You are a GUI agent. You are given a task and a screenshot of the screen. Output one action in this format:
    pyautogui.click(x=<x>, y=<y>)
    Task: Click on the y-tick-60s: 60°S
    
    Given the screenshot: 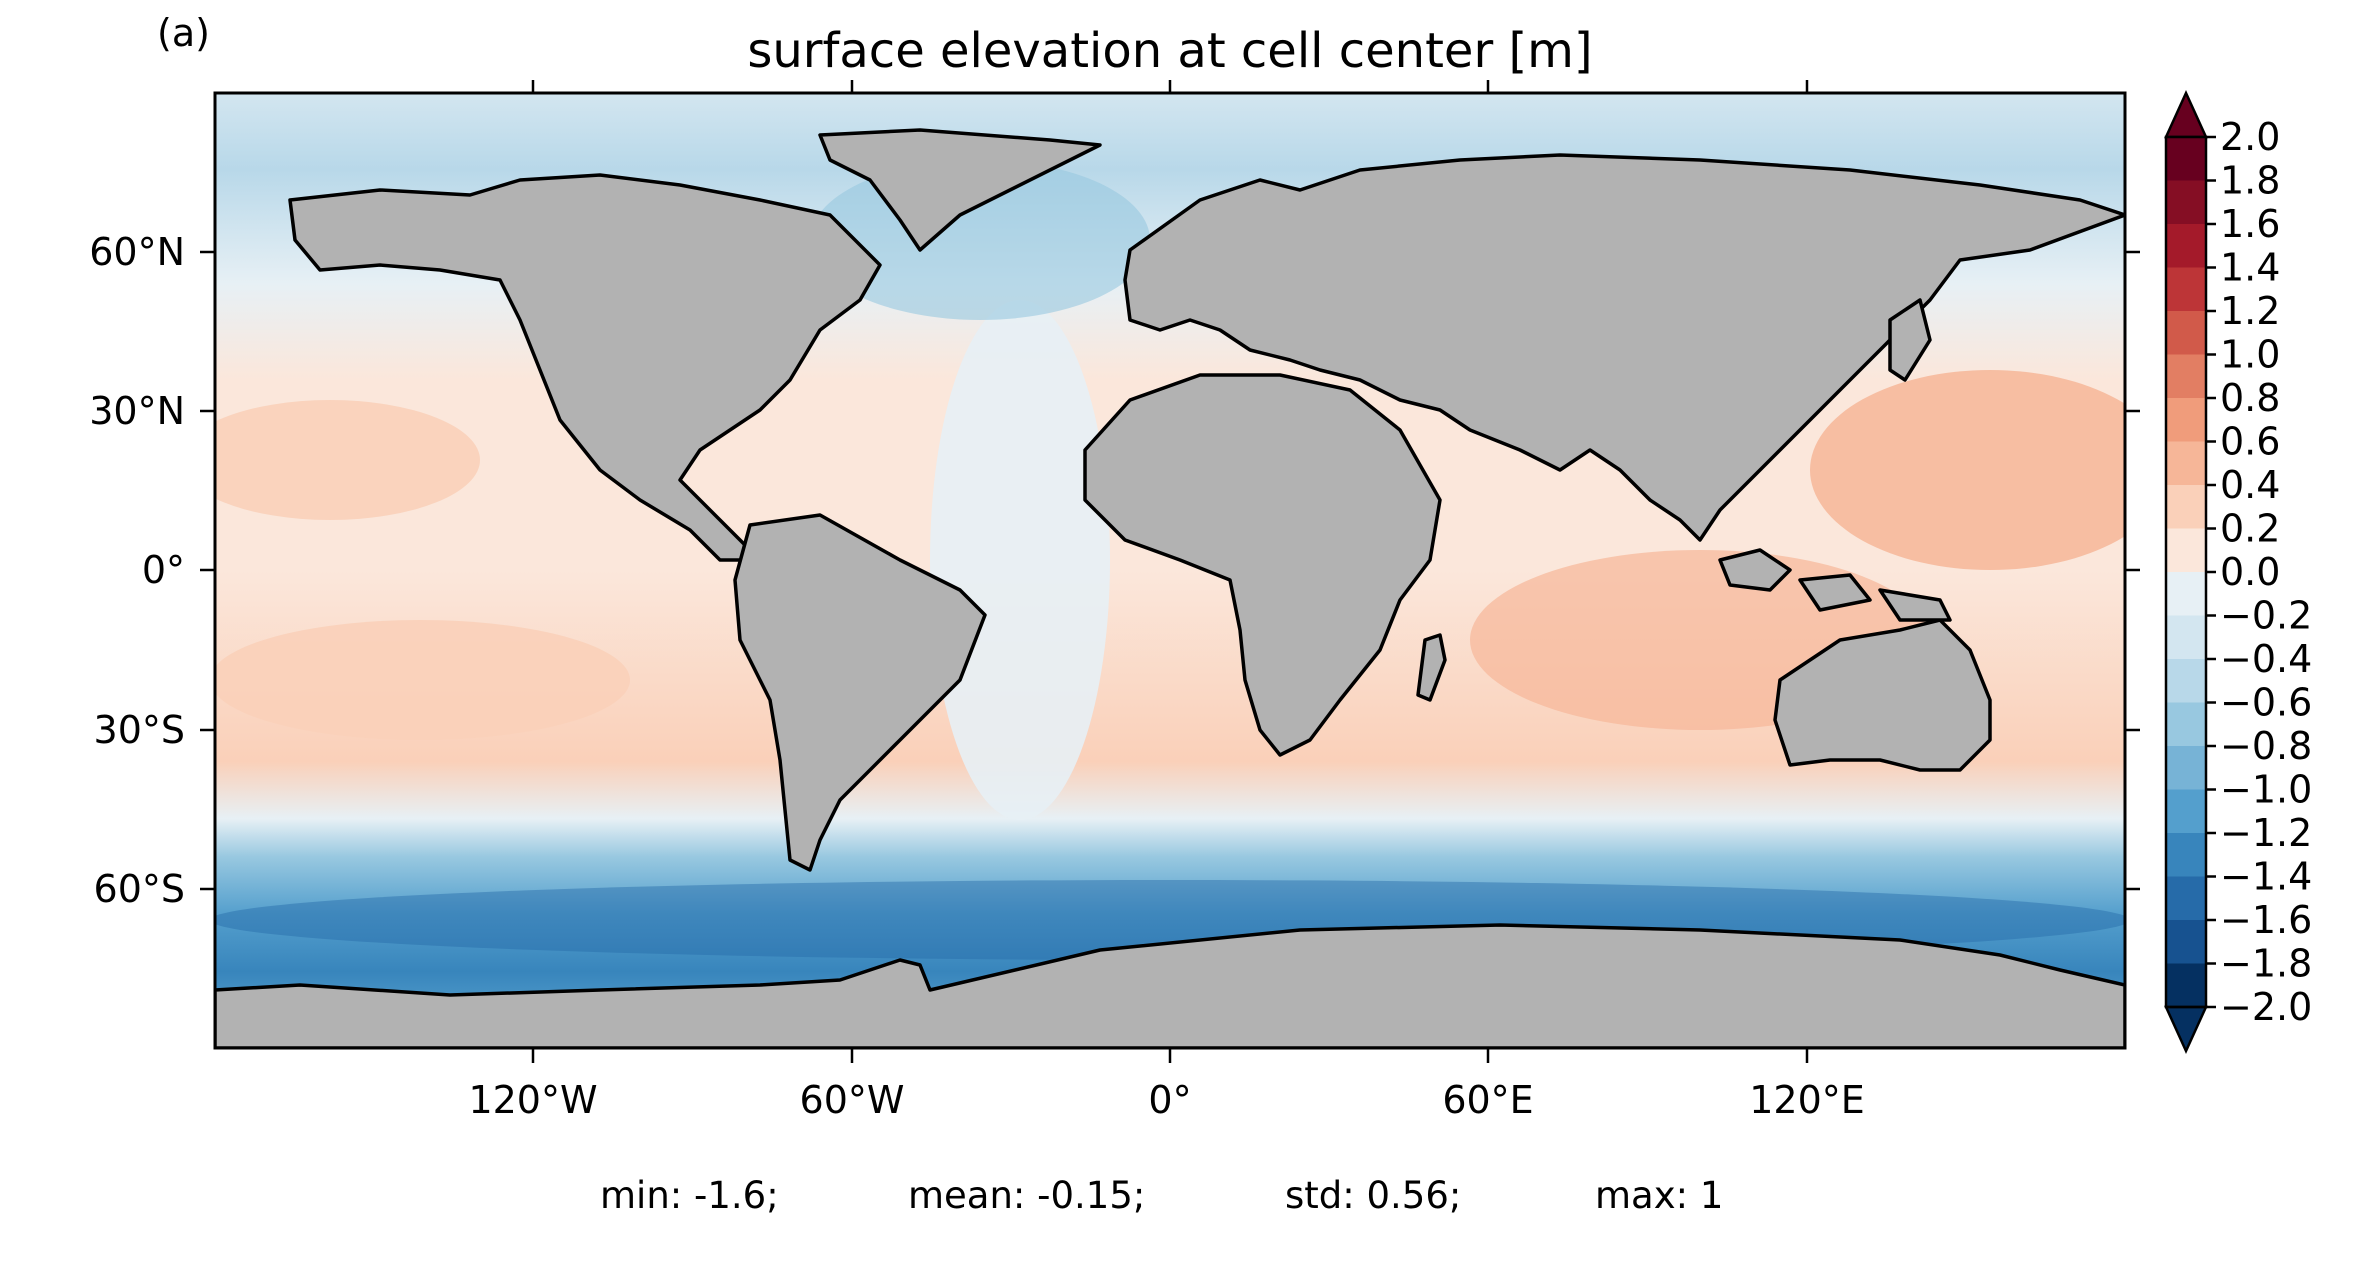 What is the action you would take?
    pyautogui.click(x=139, y=889)
    